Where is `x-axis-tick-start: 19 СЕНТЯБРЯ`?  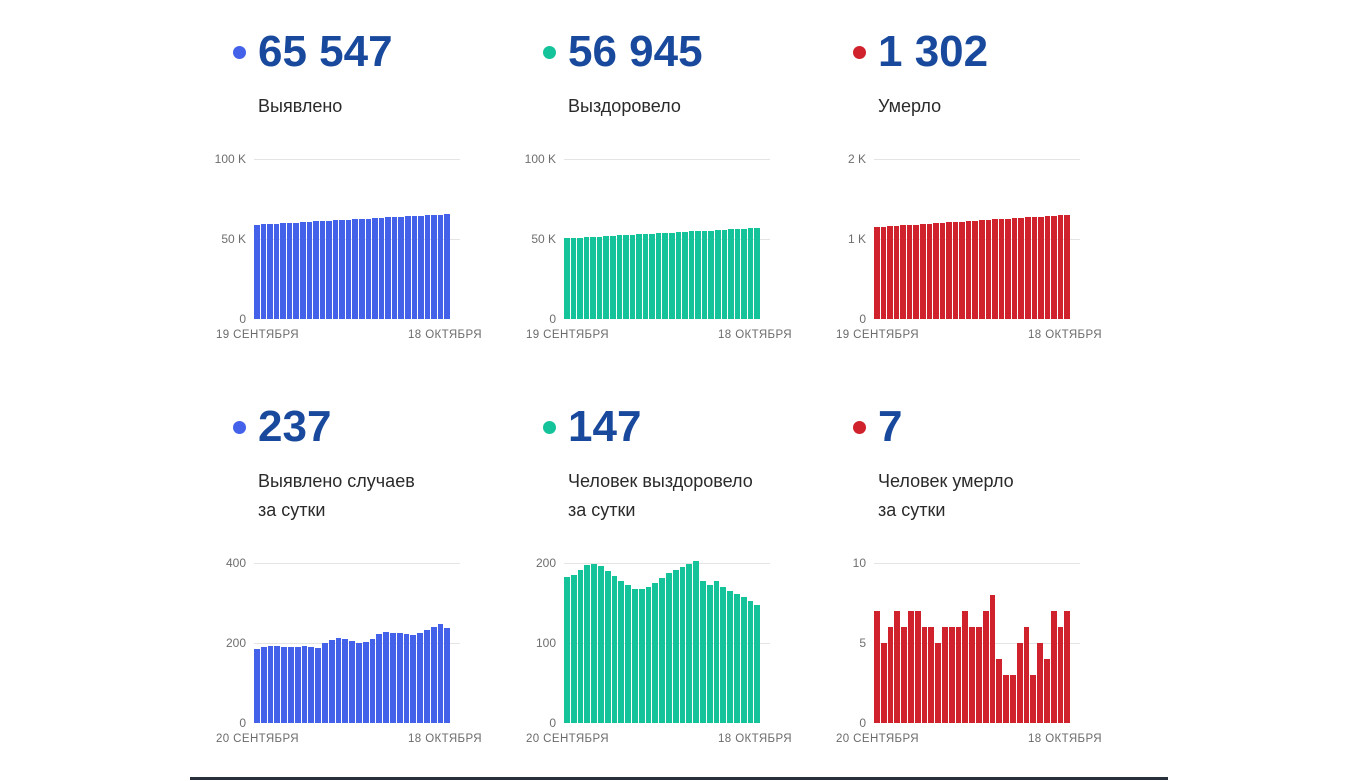 x-axis-tick-start: 19 СЕНТЯБРЯ is located at coordinates (878, 335).